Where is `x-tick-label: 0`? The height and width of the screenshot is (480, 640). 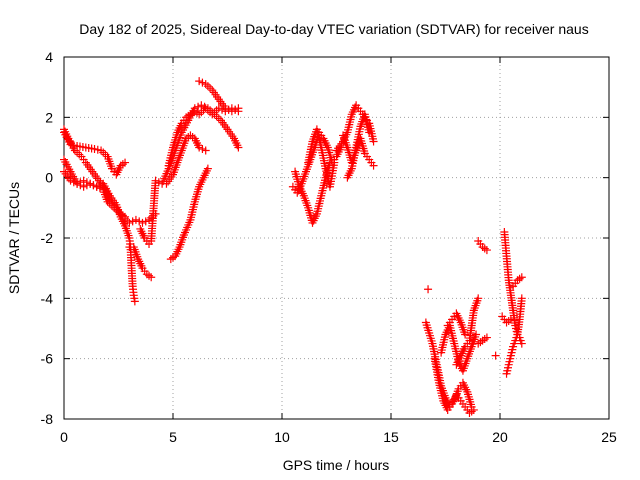 x-tick-label: 0 is located at coordinates (64, 437).